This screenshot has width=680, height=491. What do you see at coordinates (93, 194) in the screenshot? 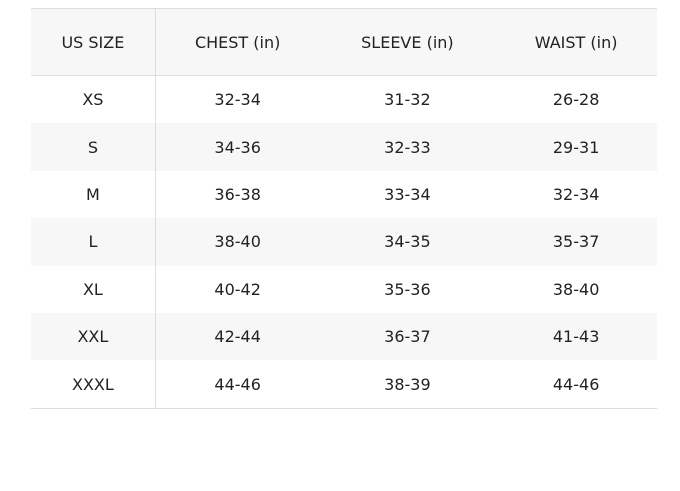
I see `cell-size: M` at bounding box center [93, 194].